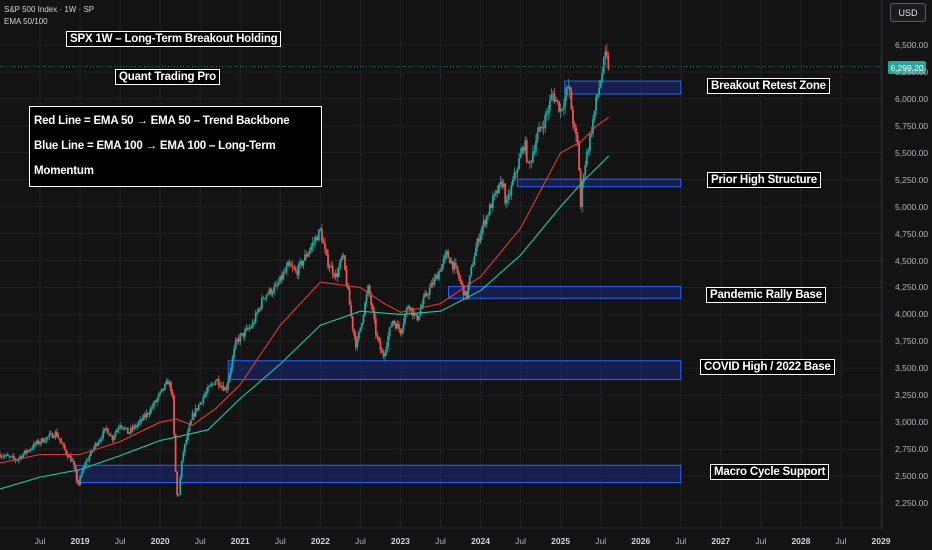 This screenshot has width=932, height=550. Describe the element at coordinates (400, 541) in the screenshot. I see `time-tick-label: 2023` at that location.